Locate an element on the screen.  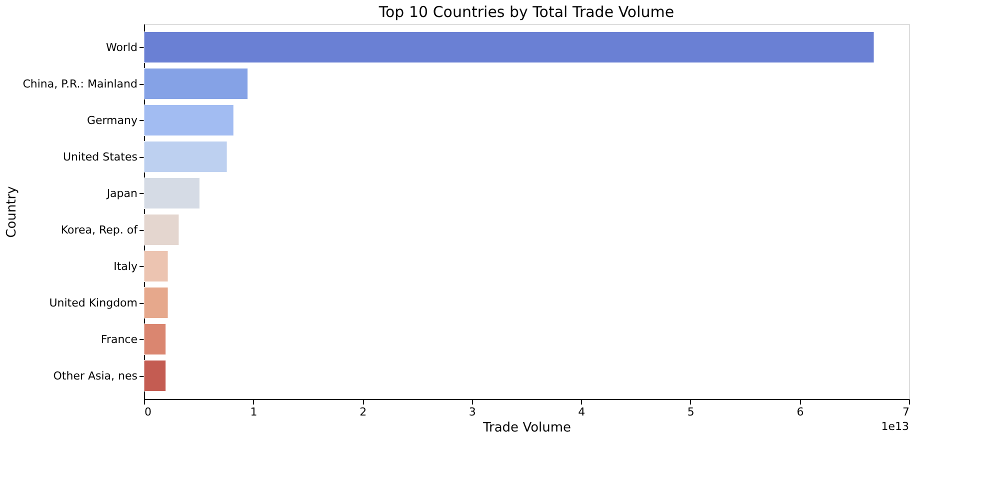
x-axis-title: Trade Volume is located at coordinates (527, 428).